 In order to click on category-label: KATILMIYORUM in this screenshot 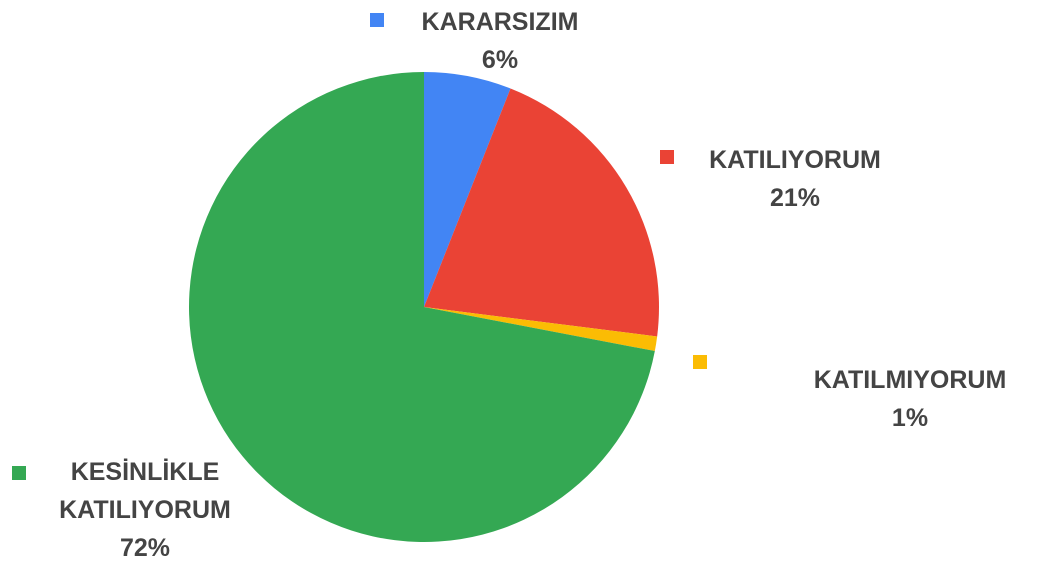, I will do `click(910, 380)`.